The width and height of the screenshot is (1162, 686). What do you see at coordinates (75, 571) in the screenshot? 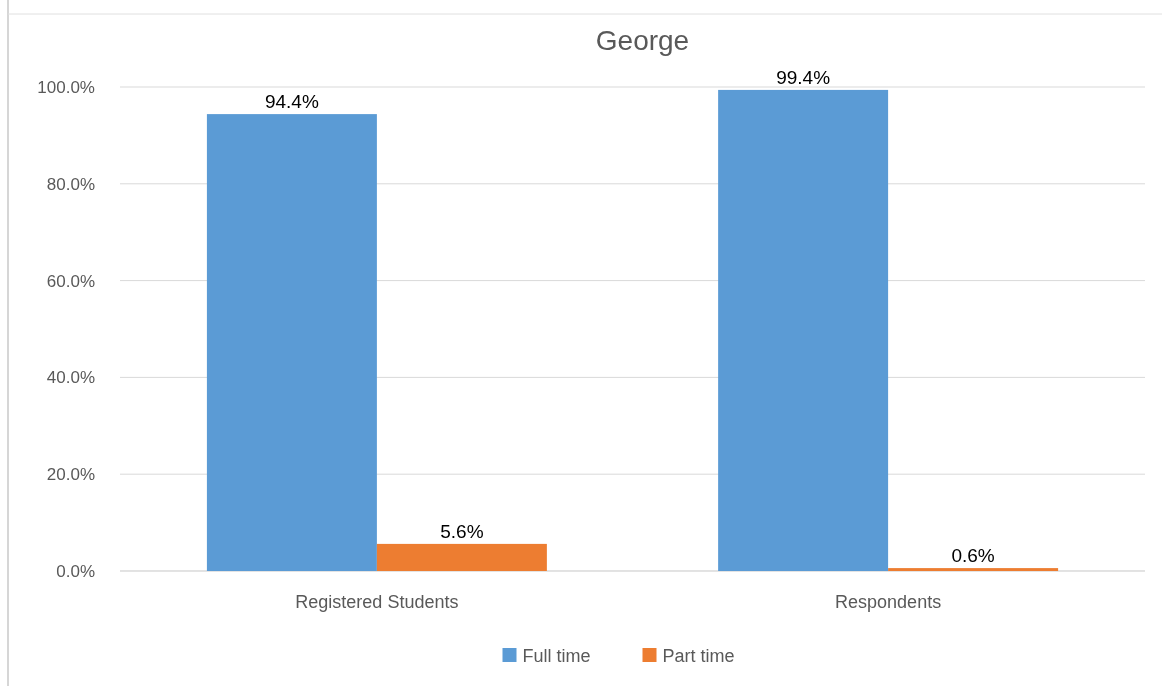
I see `y-tick-label: 0.0%` at bounding box center [75, 571].